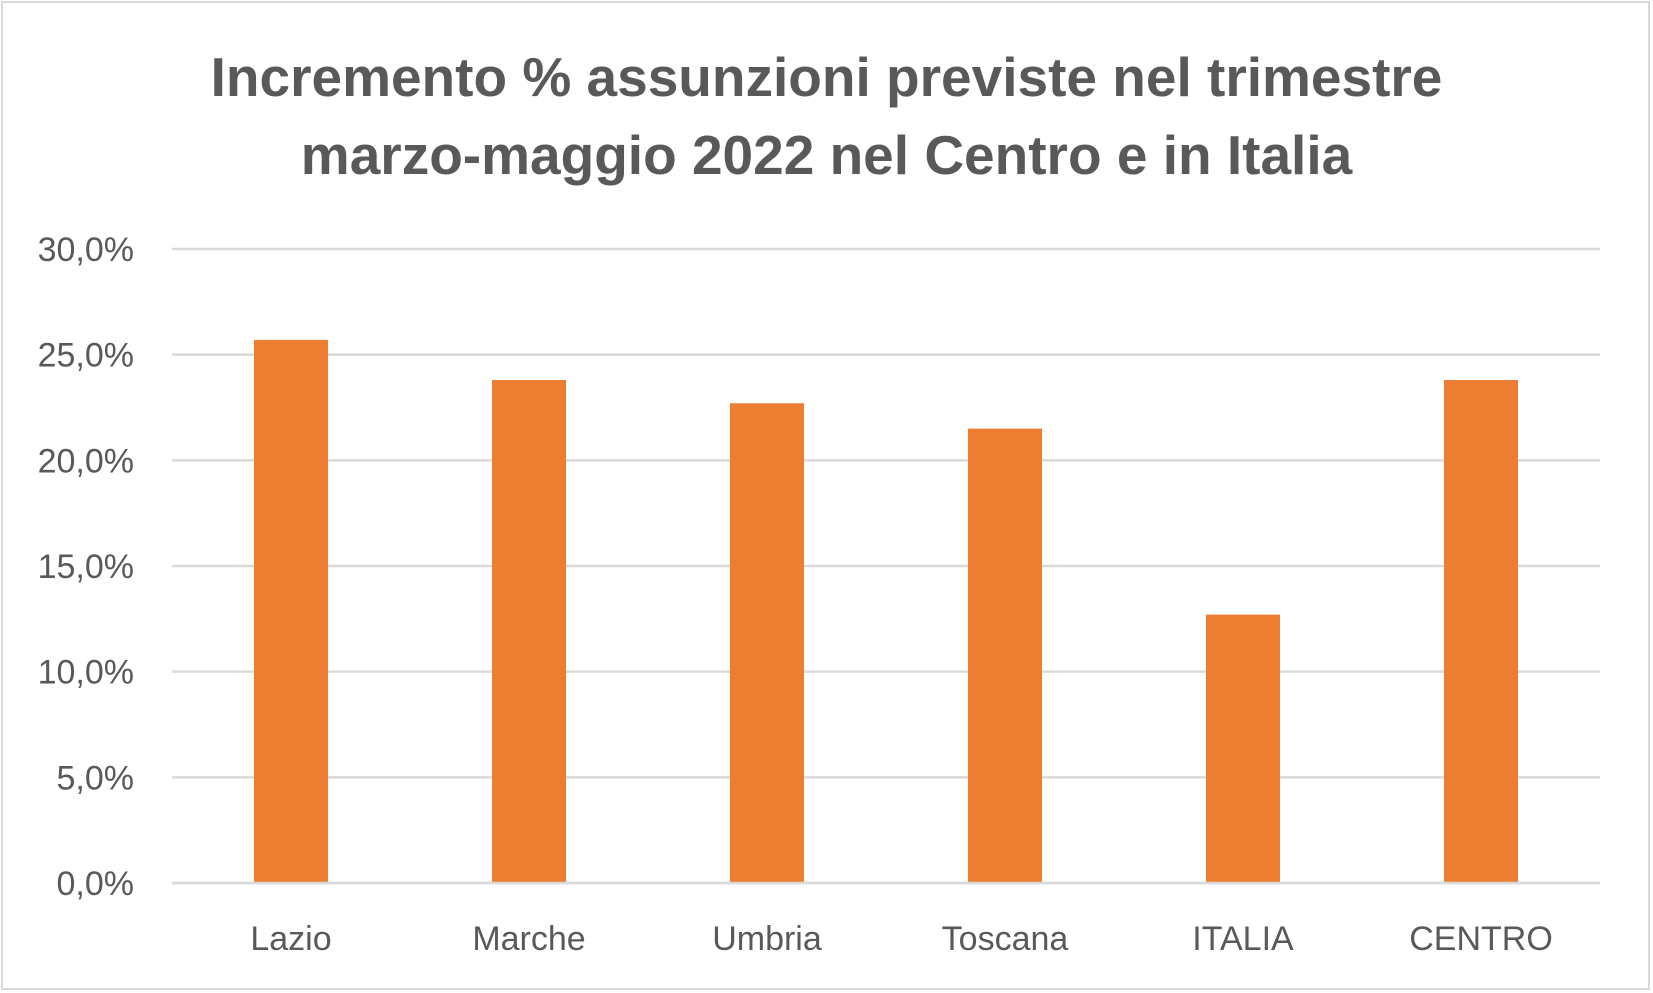 This screenshot has height=993, width=1653. What do you see at coordinates (86, 461) in the screenshot?
I see `y-tick-label-4: 20,0%` at bounding box center [86, 461].